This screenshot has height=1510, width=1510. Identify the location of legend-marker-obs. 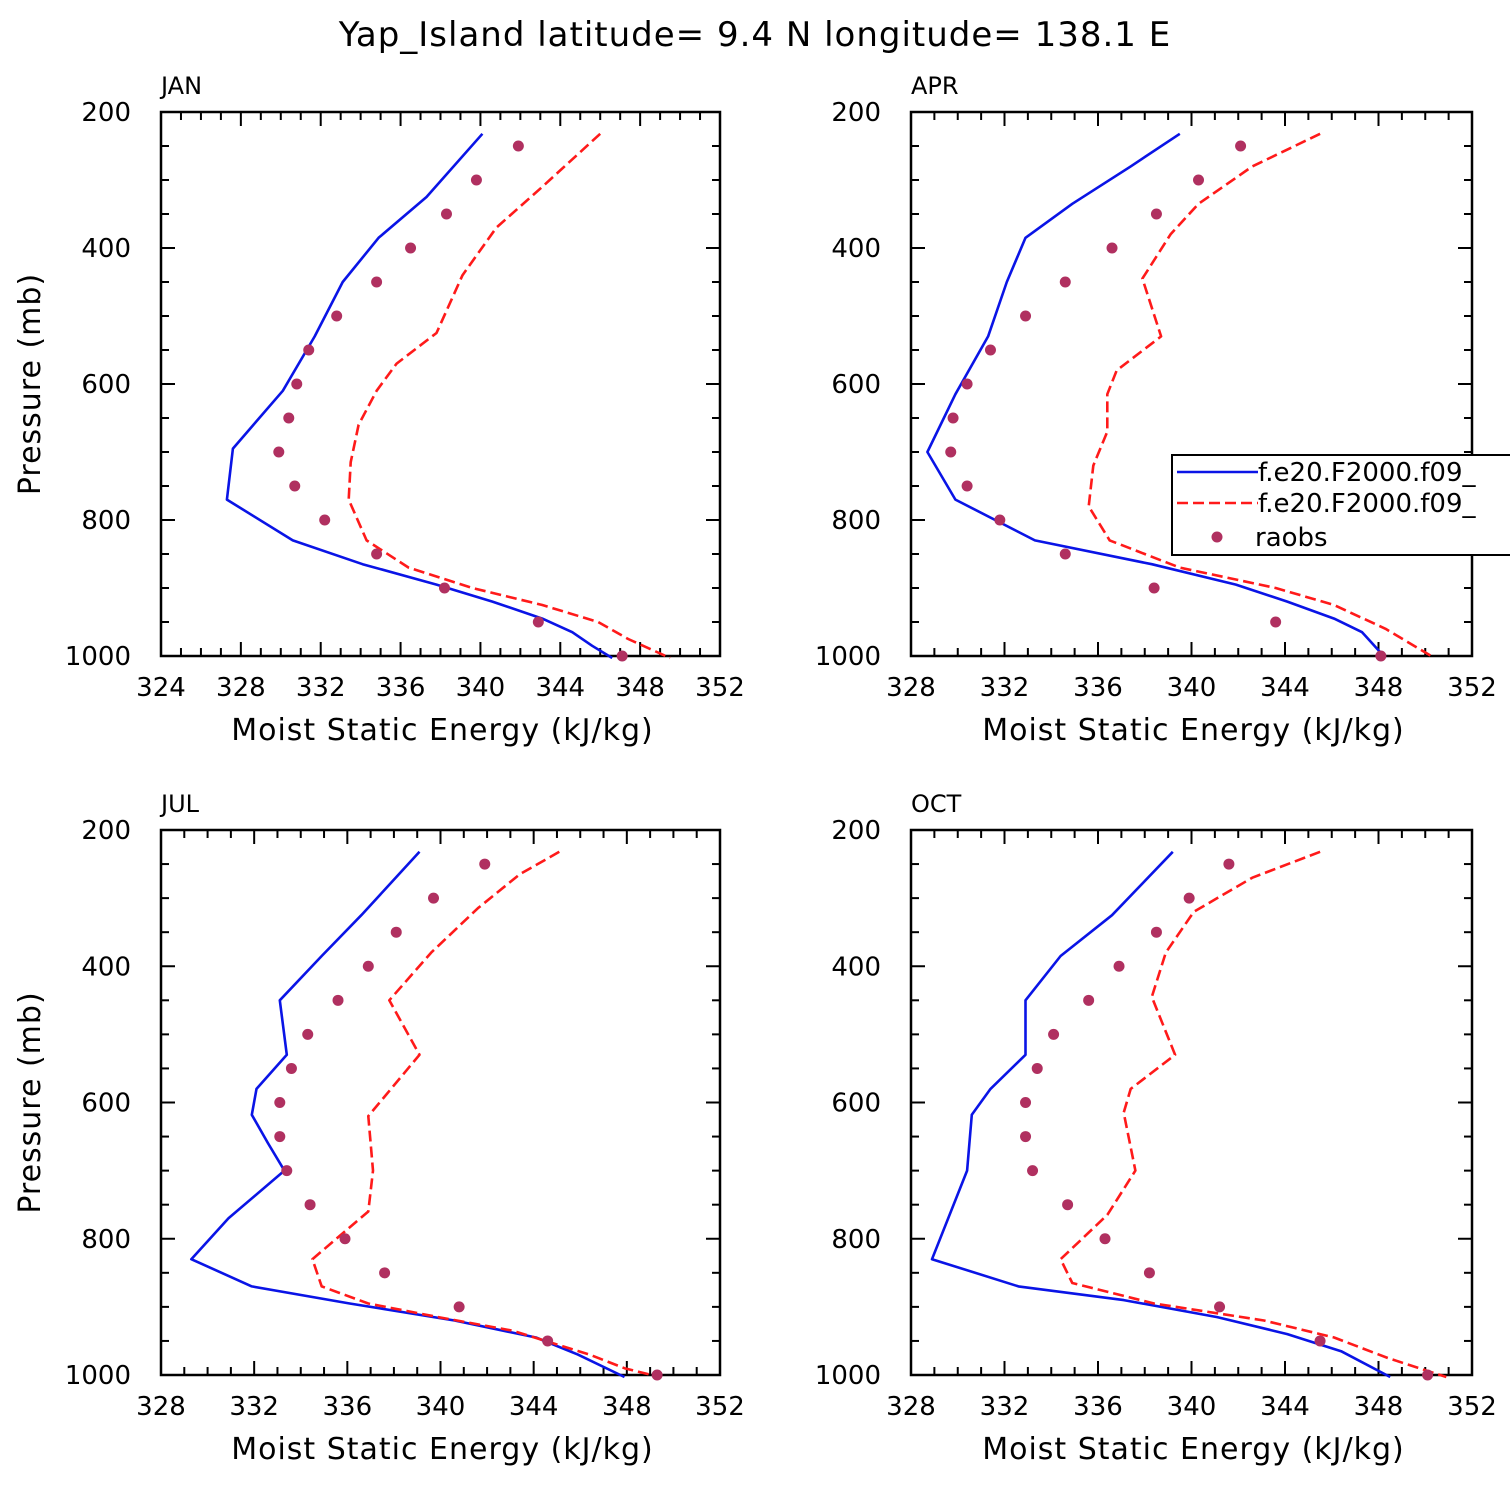
(1217, 537).